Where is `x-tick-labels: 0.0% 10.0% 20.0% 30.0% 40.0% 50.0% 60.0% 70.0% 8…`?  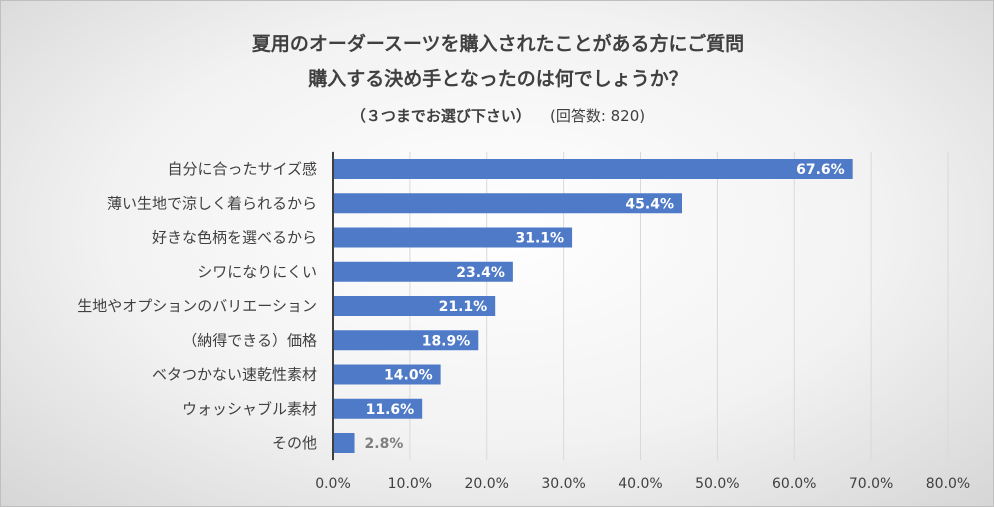
x-tick-labels: 0.0% 10.0% 20.0% 30.0% 40.0% 50.0% 60.0% 70.0% 8… is located at coordinates (642, 484).